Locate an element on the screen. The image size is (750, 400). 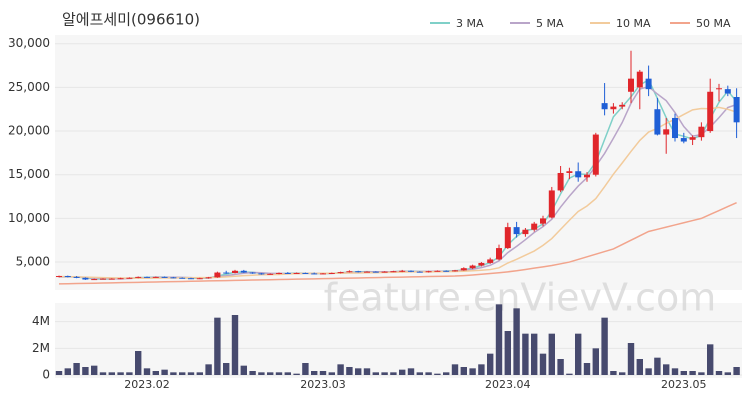
x-tick-label: 2023.02 is located at coordinates (147, 384).